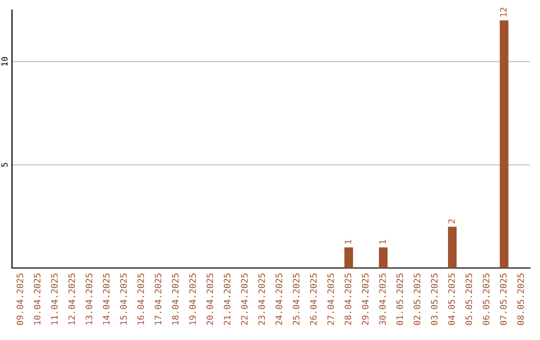  Describe the element at coordinates (279, 299) in the screenshot. I see `x-tick-label: 24.04.2025` at that location.